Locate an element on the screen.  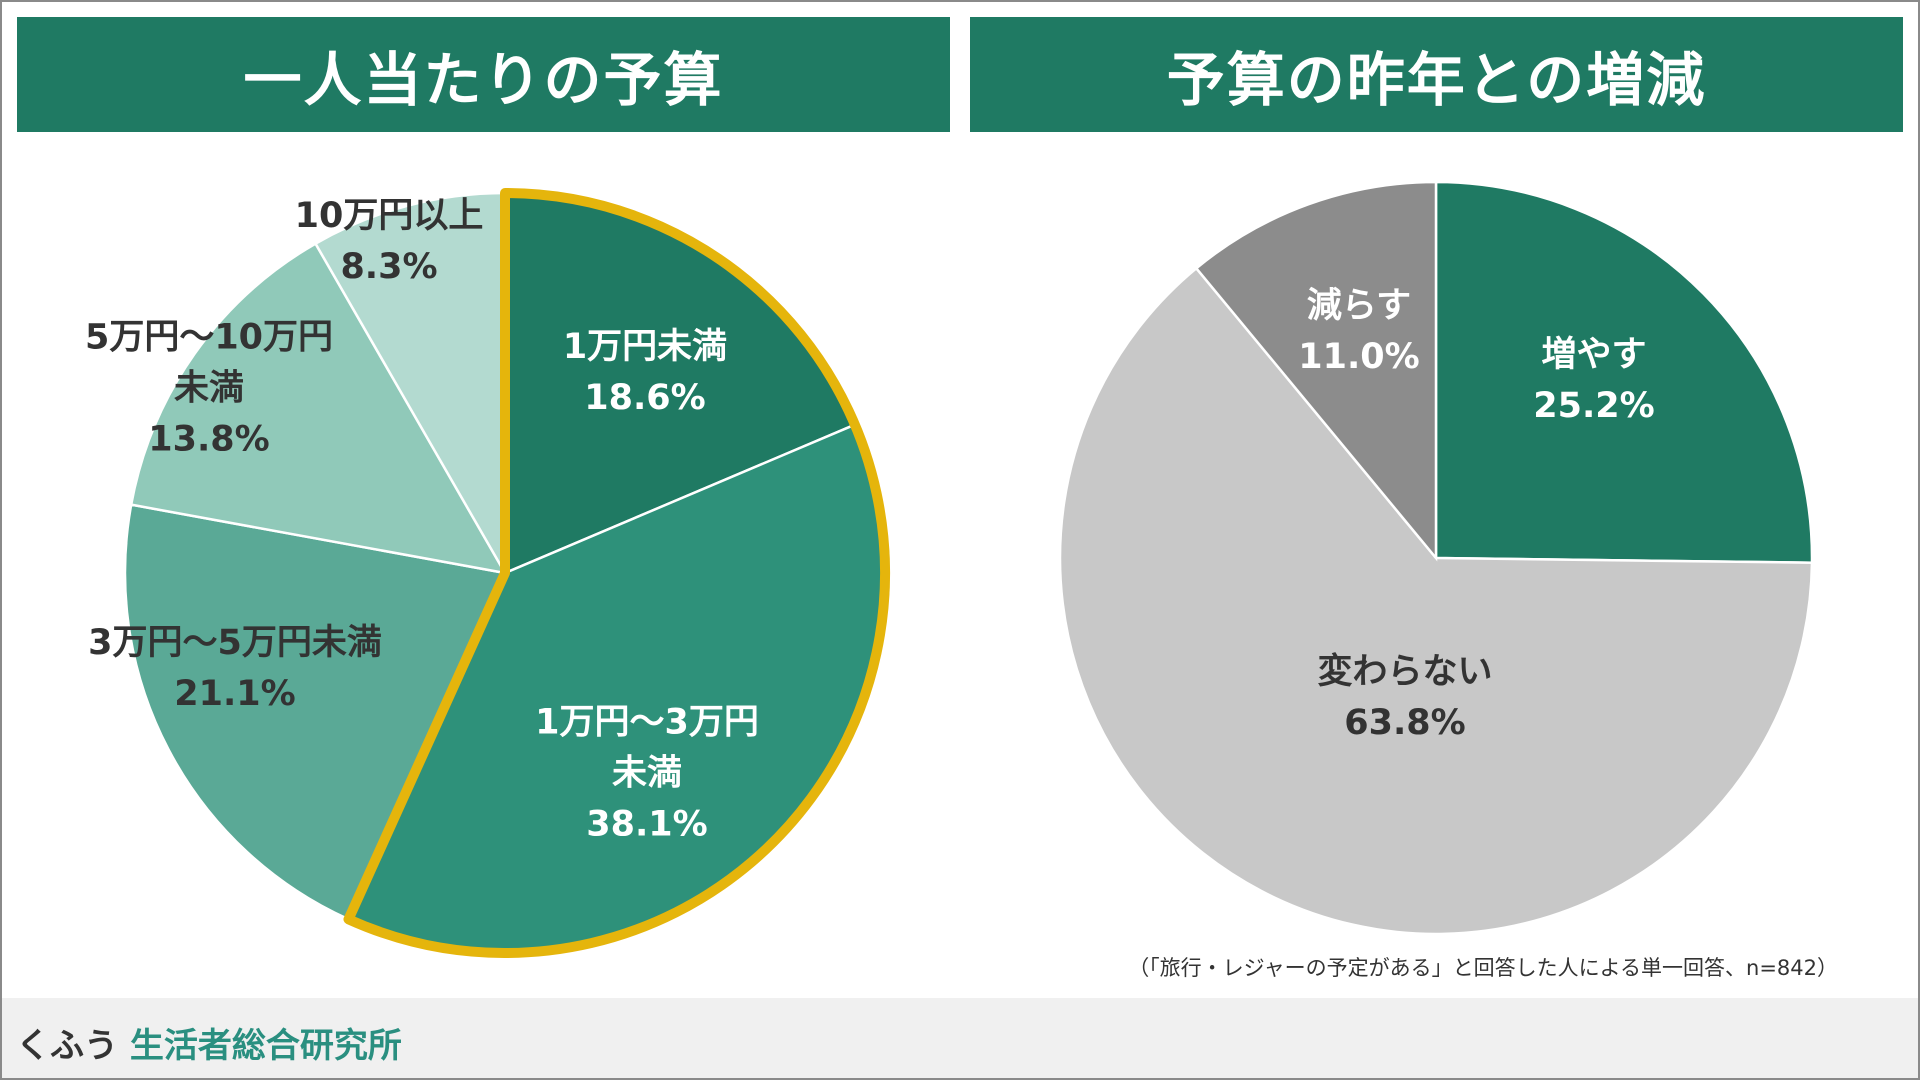
label-10k-30k: 1万円～3万円 未満 38.1% is located at coordinates (647, 773).